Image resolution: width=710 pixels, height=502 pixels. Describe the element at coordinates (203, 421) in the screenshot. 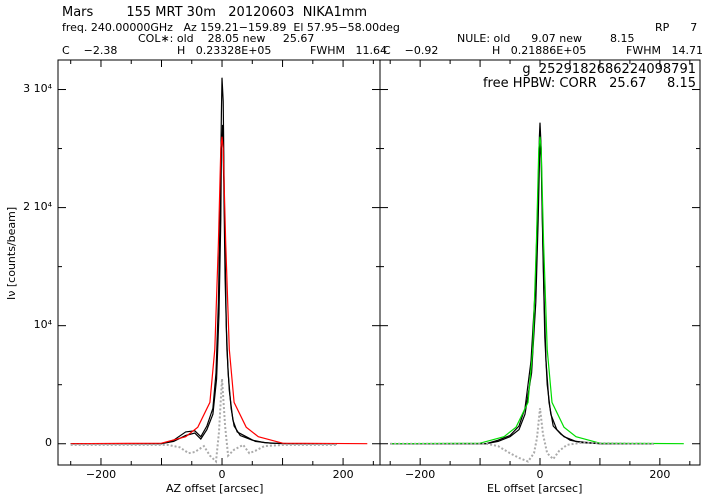

I see `series-residual-left` at that location.